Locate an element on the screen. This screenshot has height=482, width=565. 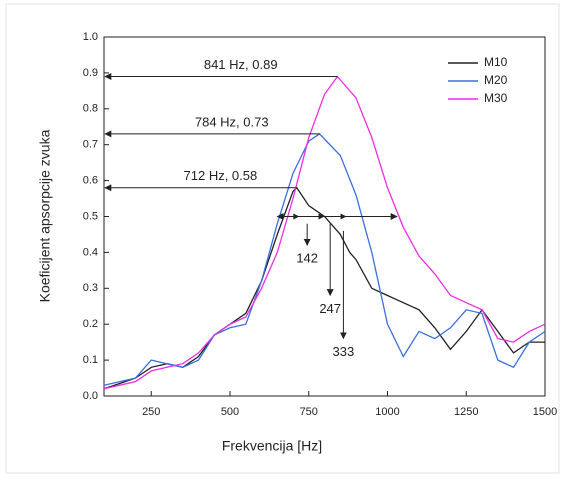
y-tick-label: 0.4 is located at coordinates (90, 252).